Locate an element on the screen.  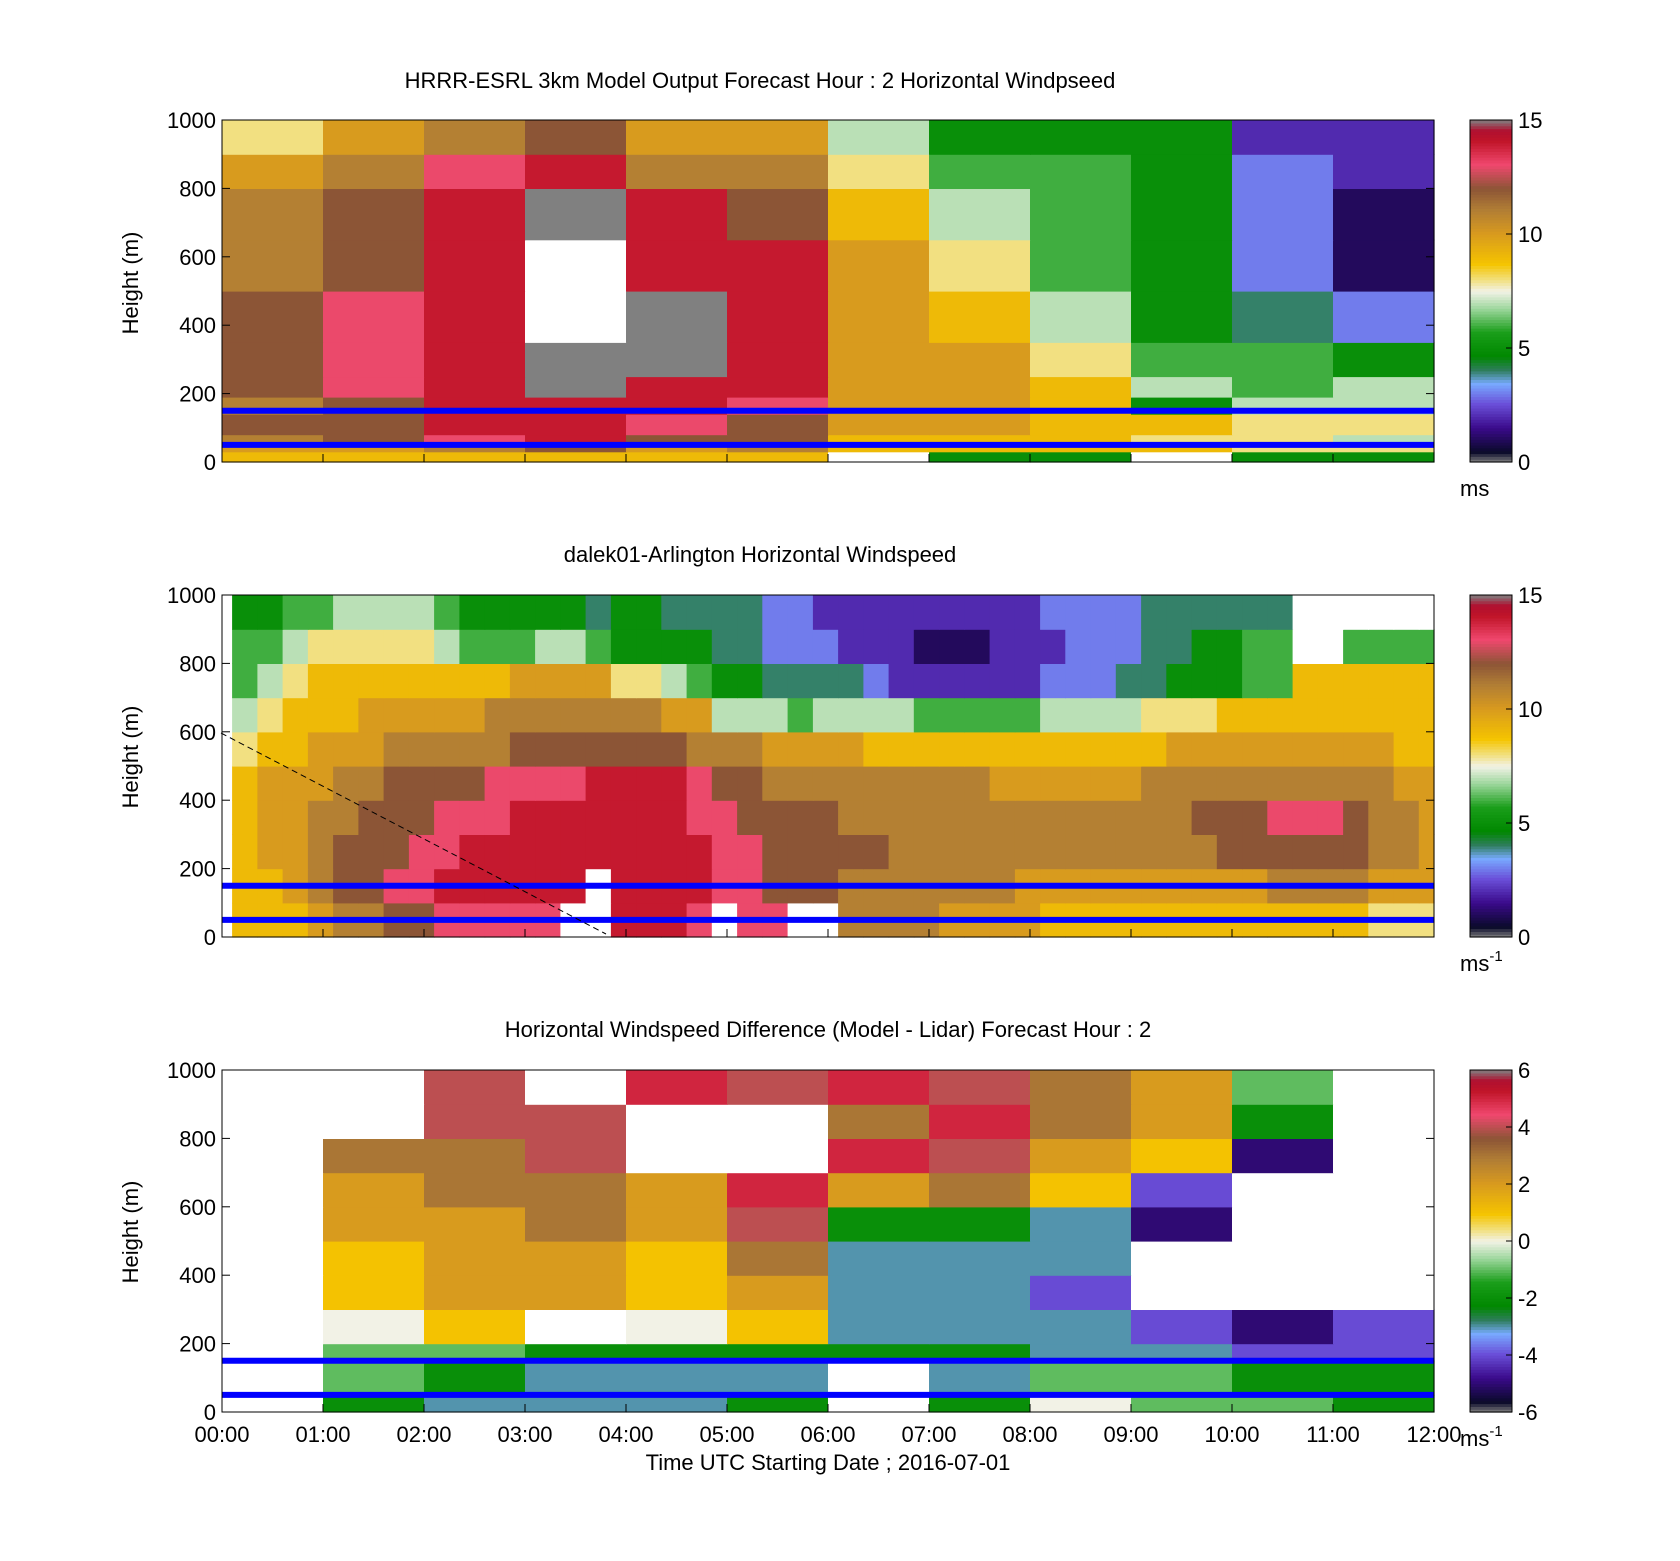
colorbar-tick-label: -6 is located at coordinates (1528, 1412).